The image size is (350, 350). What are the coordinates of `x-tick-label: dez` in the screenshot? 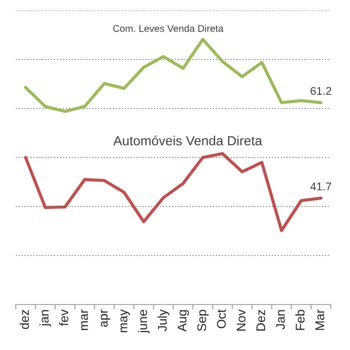 It's located at (24, 319).